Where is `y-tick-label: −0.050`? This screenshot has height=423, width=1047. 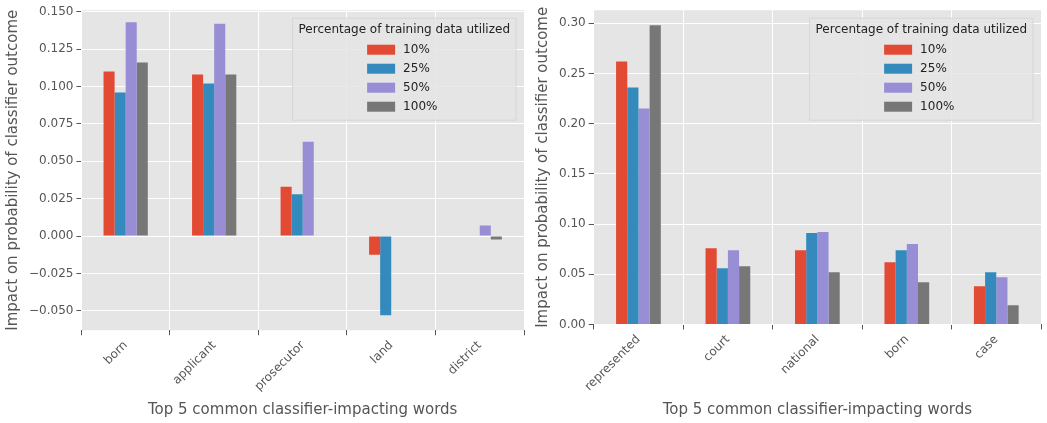
y-tick-label: −0.050 is located at coordinates (51, 309).